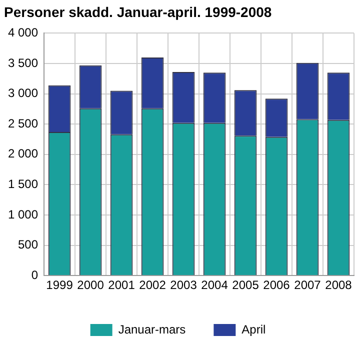  What do you see at coordinates (23, 153) in the screenshot?
I see `y-tick-label: 2 000` at bounding box center [23, 153].